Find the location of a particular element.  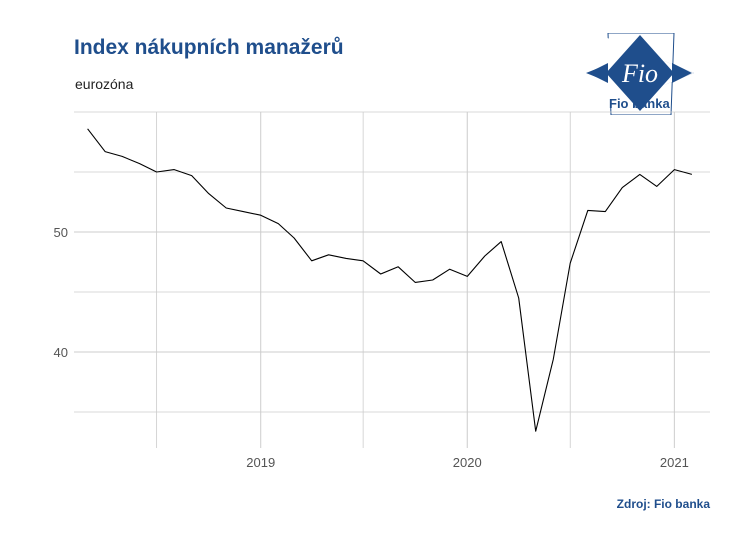

chart-subtitle: eurozóna is located at coordinates (104, 84).